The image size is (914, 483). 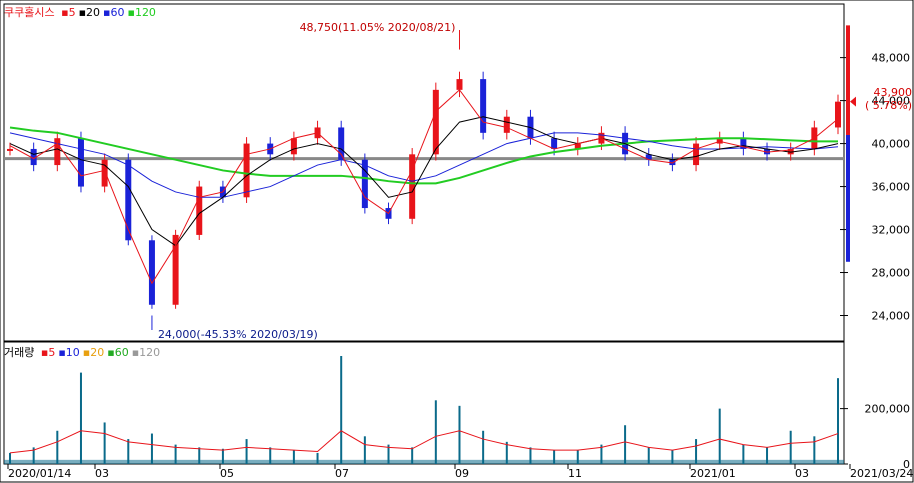 I want to click on volume-base-band, so click(x=424, y=461).